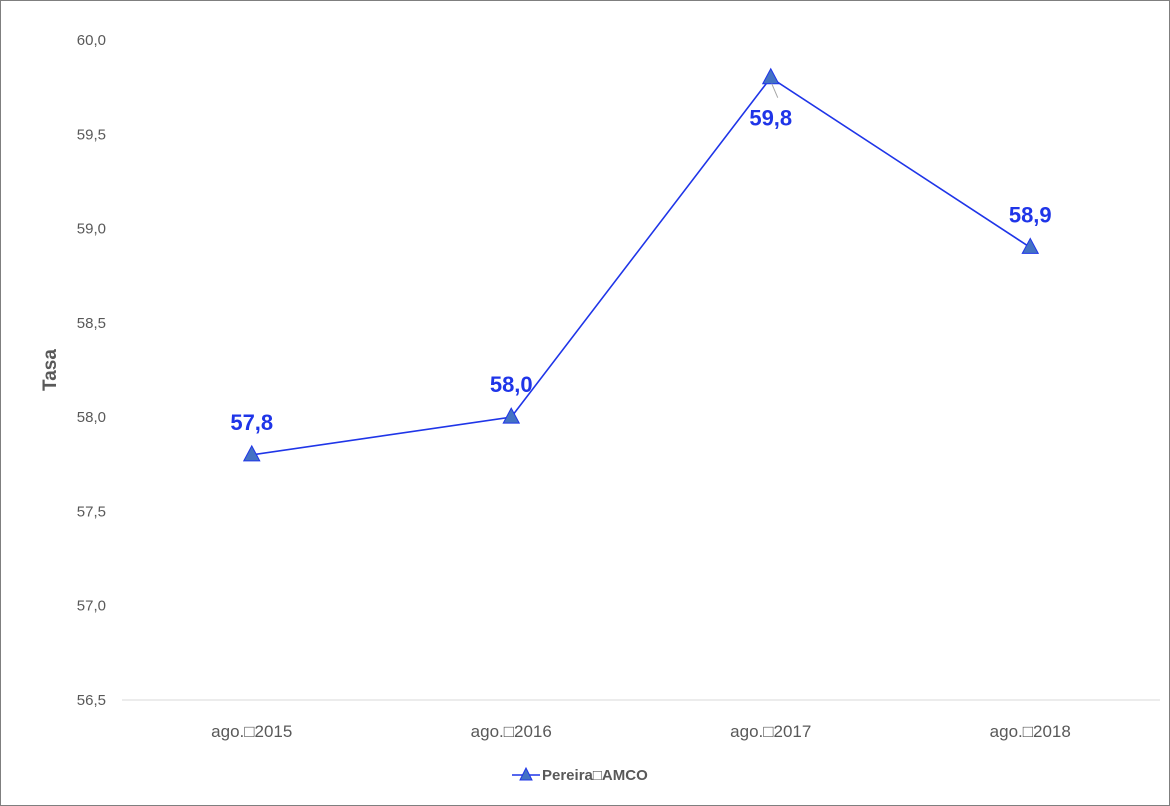  Describe the element at coordinates (91, 40) in the screenshot. I see `y-tick-label: 60,0` at that location.